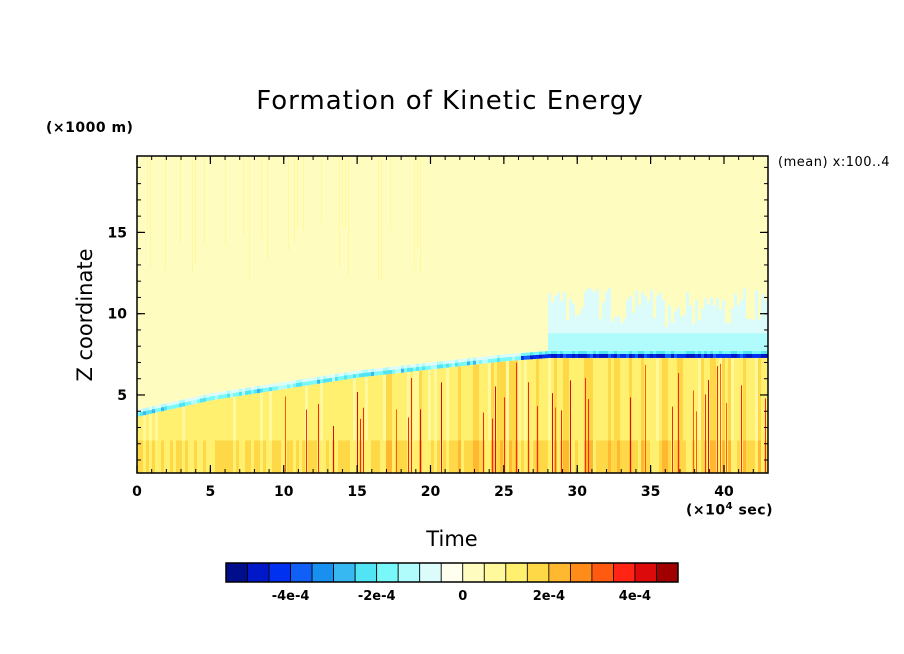  Describe the element at coordinates (650, 492) in the screenshot. I see `x-tick-label: 35` at that location.